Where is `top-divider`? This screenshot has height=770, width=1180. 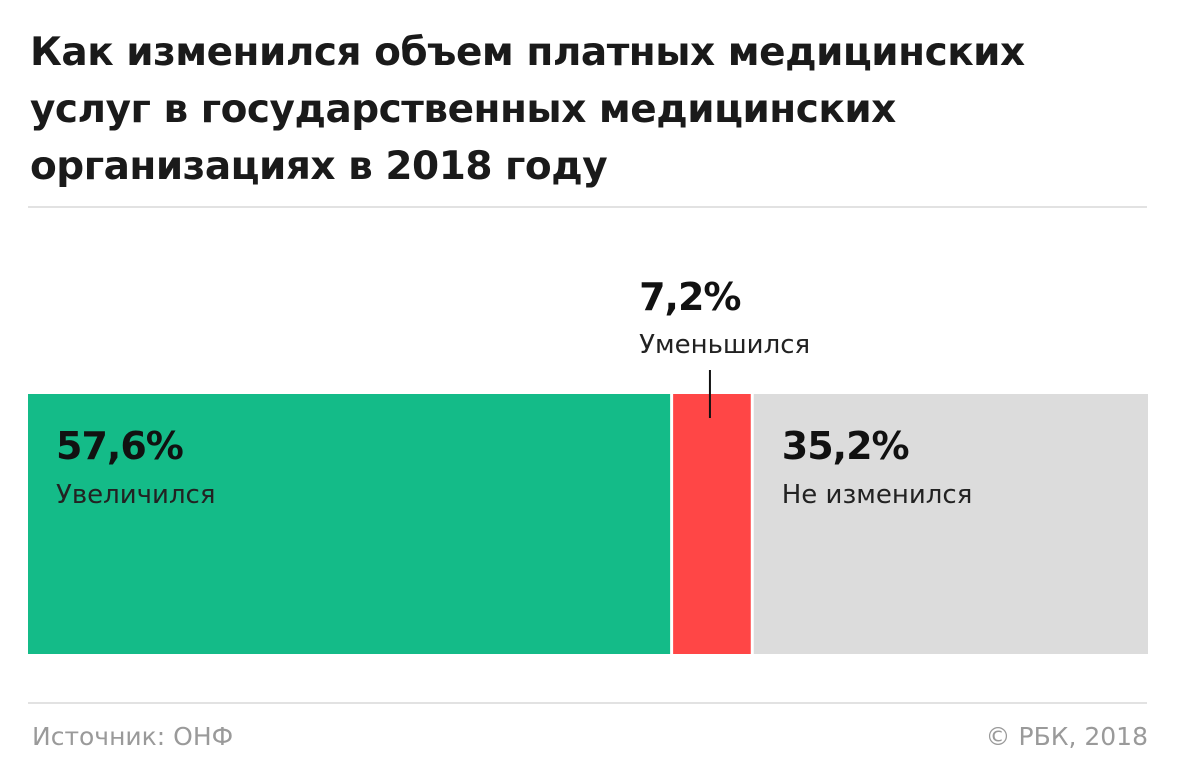 top-divider is located at coordinates (587, 207).